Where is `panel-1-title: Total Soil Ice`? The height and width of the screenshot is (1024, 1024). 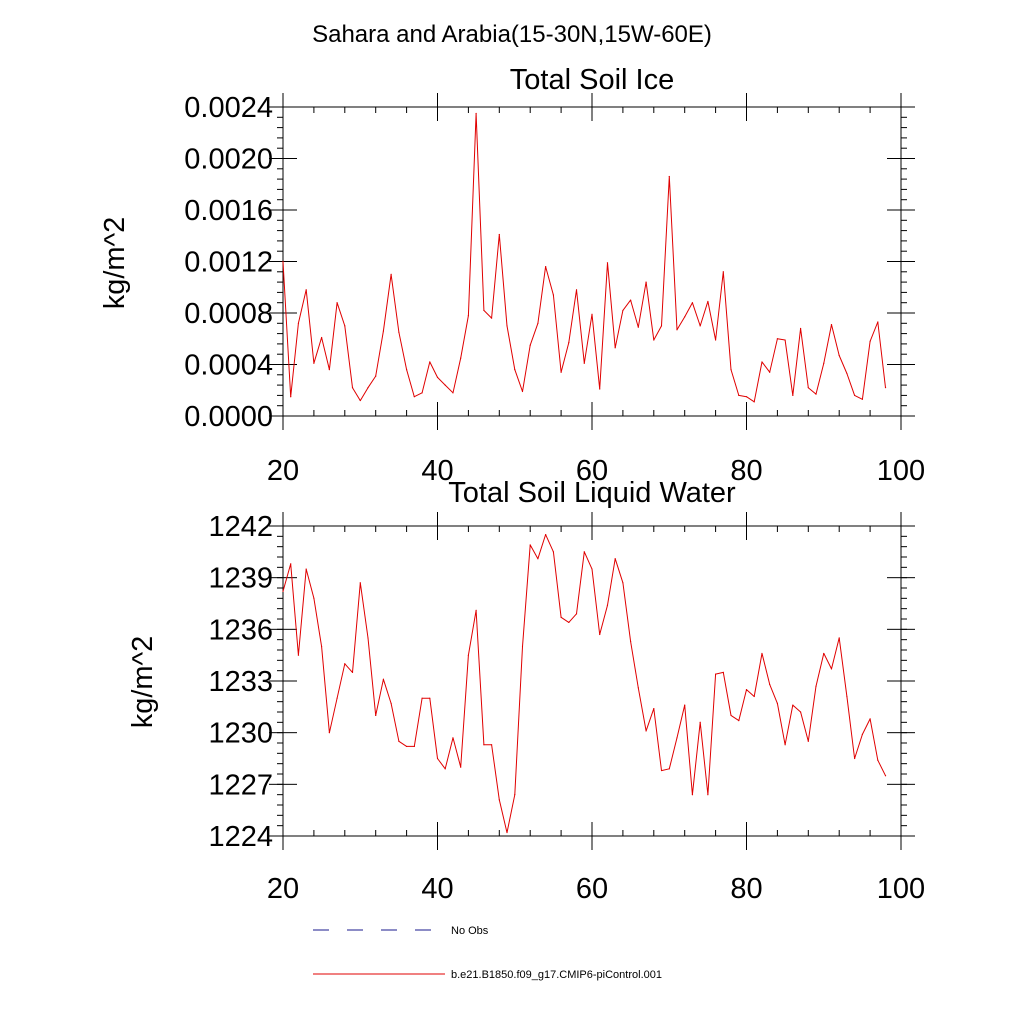 panel-1-title: Total Soil Ice is located at coordinates (592, 80).